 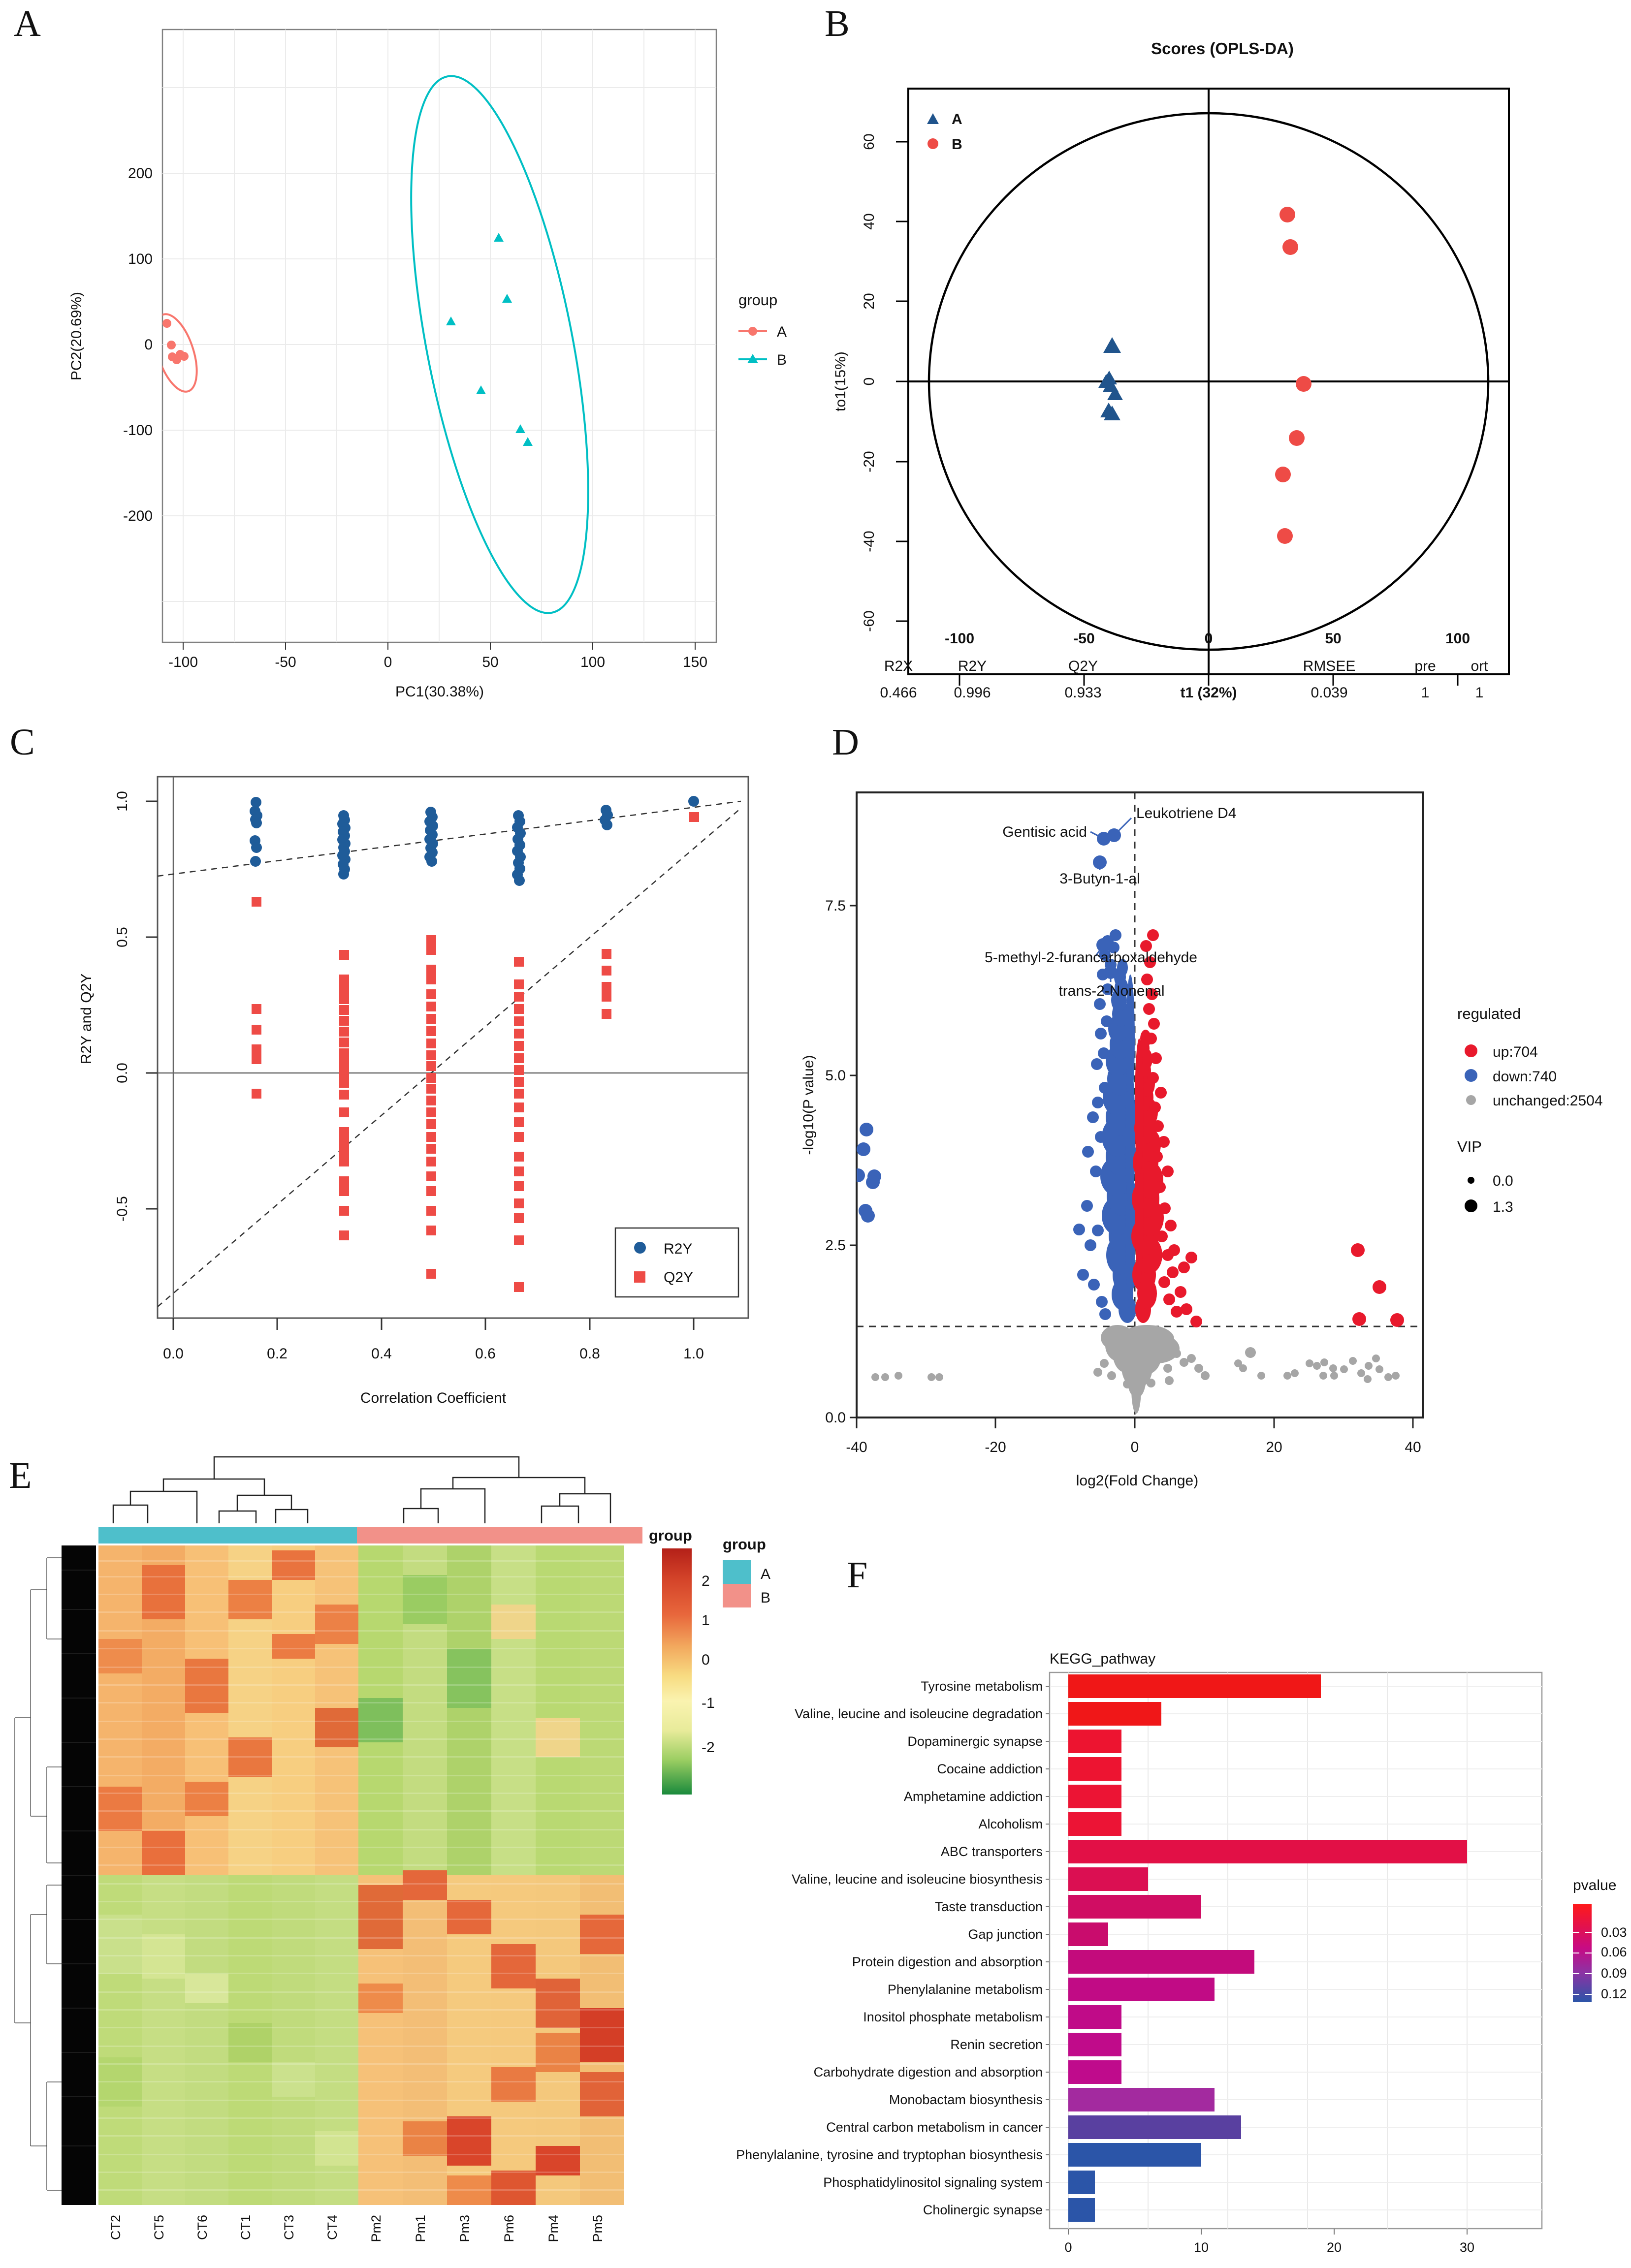 What do you see at coordinates (475, 1052) in the screenshot?
I see `series-c-q2y` at bounding box center [475, 1052].